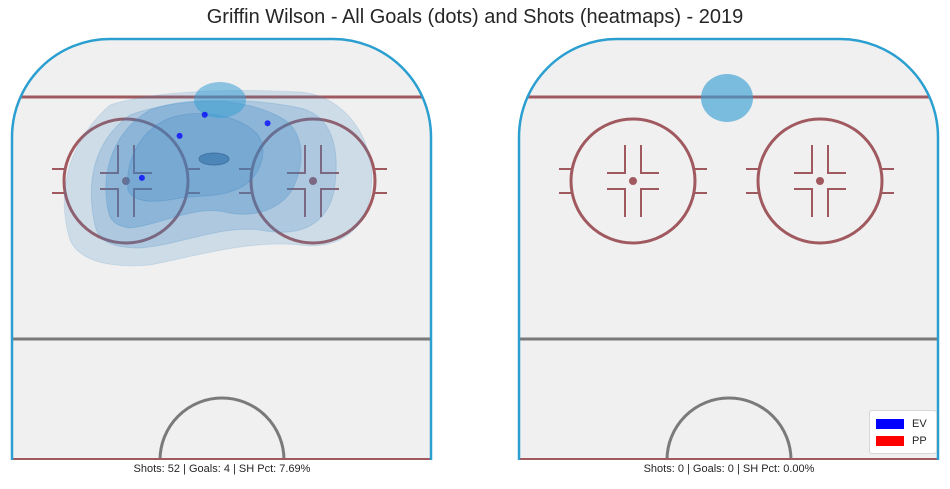 The image size is (950, 489). What do you see at coordinates (220, 100) in the screenshot?
I see `heatmap-ev-crease-blob` at bounding box center [220, 100].